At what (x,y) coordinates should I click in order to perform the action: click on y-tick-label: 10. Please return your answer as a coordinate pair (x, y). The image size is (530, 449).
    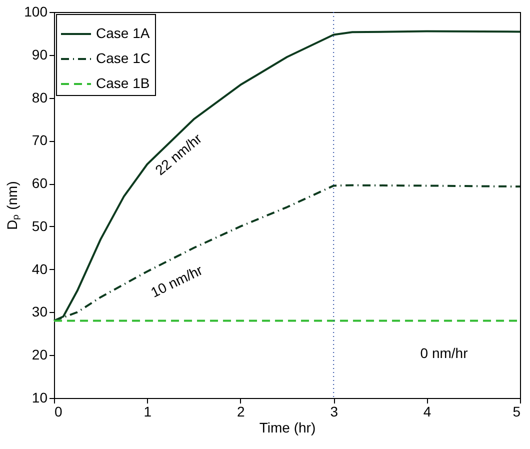
    Looking at the image, I should click on (40, 398).